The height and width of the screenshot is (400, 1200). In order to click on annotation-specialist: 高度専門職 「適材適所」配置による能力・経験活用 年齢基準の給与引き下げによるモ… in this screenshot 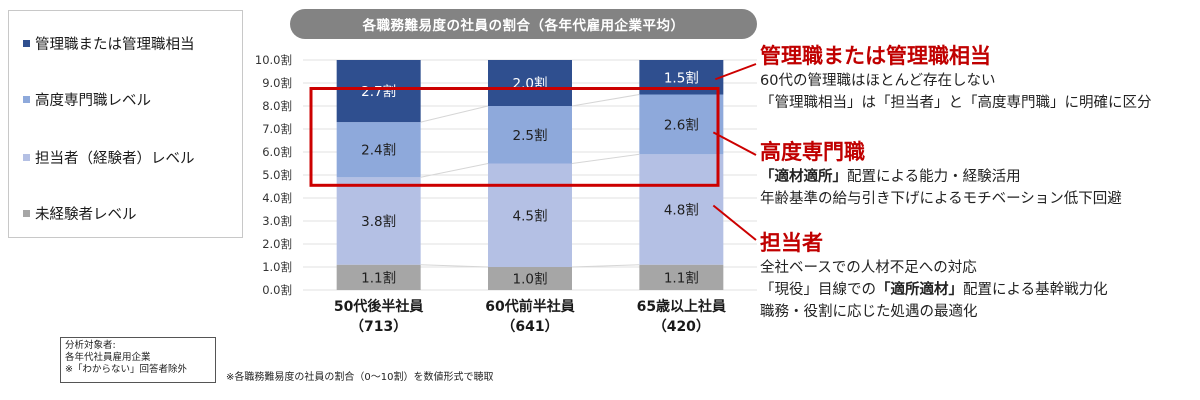, I will do `click(941, 175)`.